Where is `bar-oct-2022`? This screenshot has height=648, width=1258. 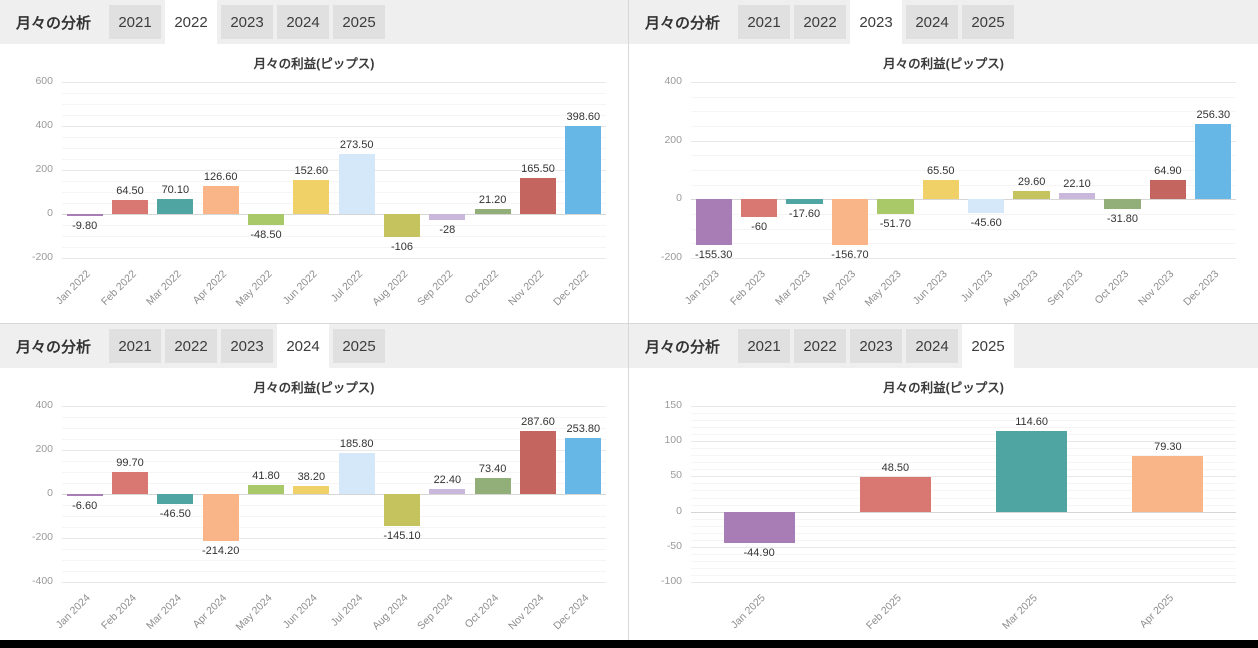 bar-oct-2022 is located at coordinates (492, 211).